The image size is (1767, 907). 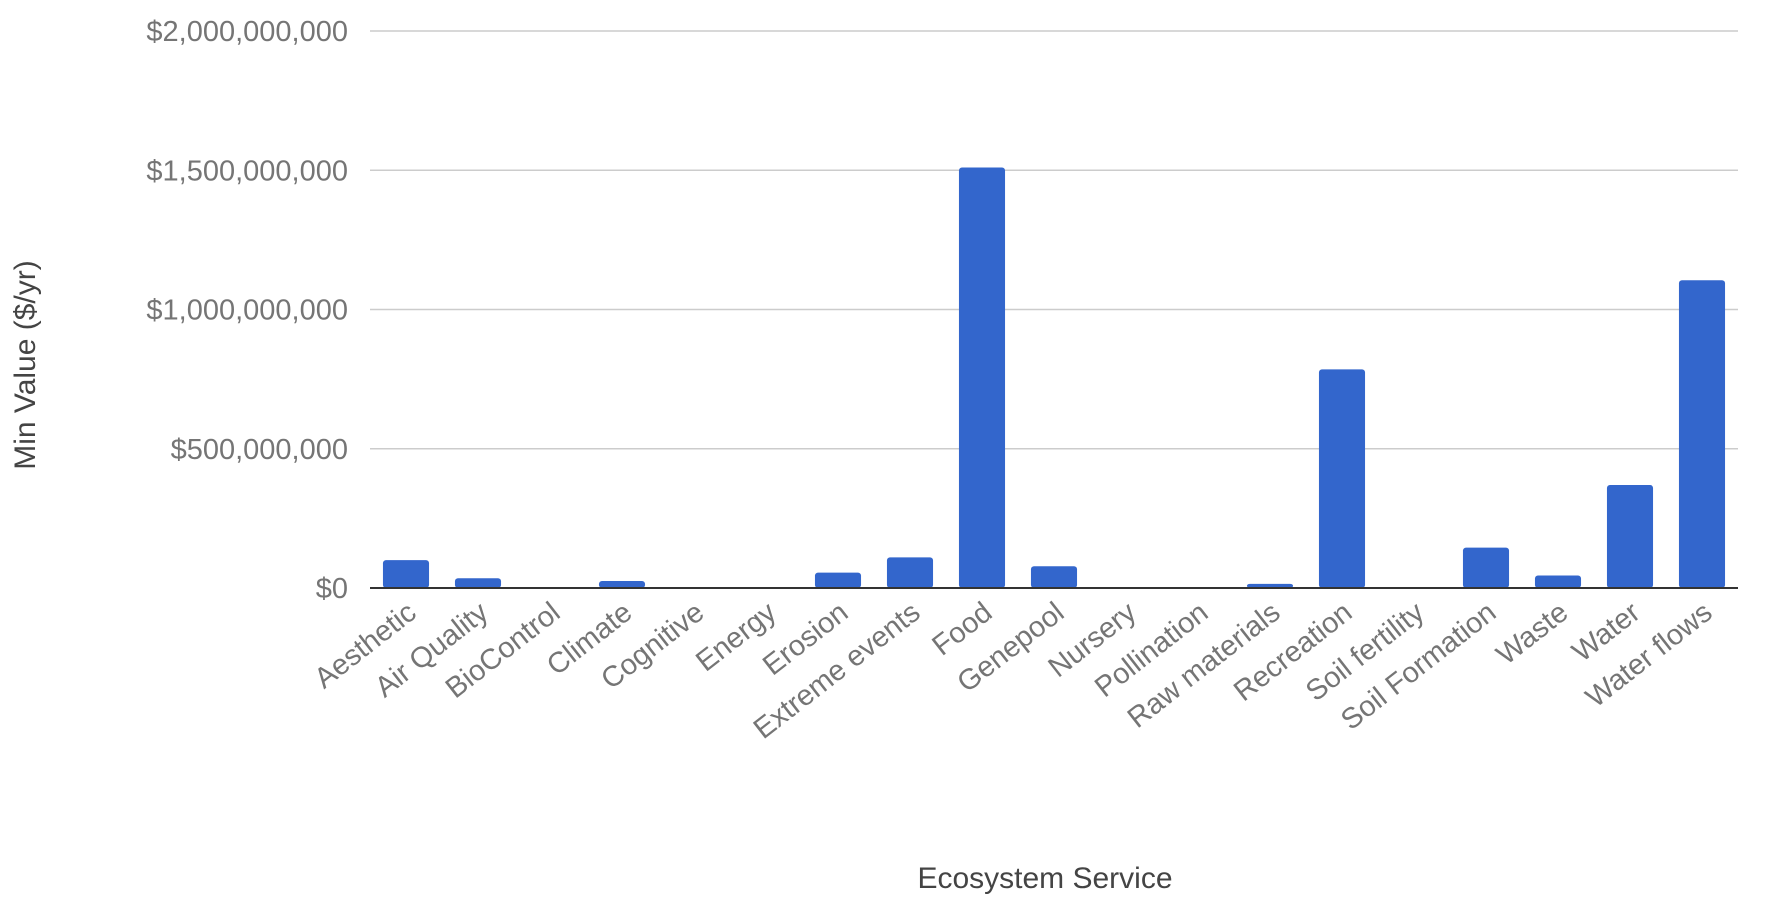 I want to click on bar-soil-formation, so click(x=1486, y=567).